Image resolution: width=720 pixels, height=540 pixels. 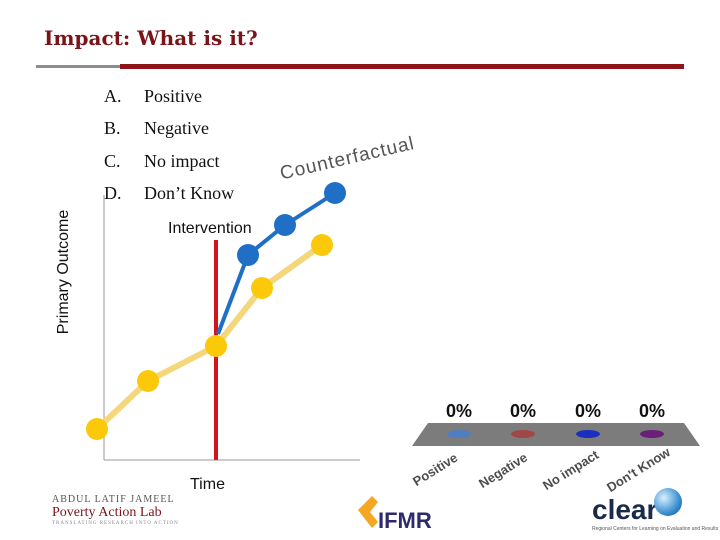 What do you see at coordinates (651, 411) in the screenshot?
I see `poll-percent-dont-know: 0%` at bounding box center [651, 411].